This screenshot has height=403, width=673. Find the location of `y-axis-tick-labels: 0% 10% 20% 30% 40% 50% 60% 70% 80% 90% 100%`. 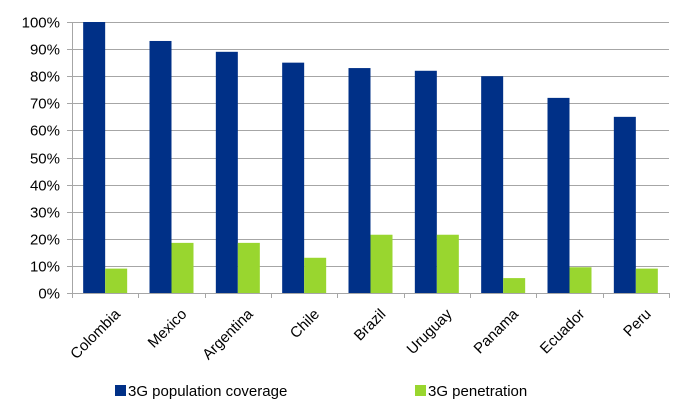

y-axis-tick-labels: 0% 10% 20% 30% 40% 50% 60% 70% 80% 90% 100% is located at coordinates (41, 159).